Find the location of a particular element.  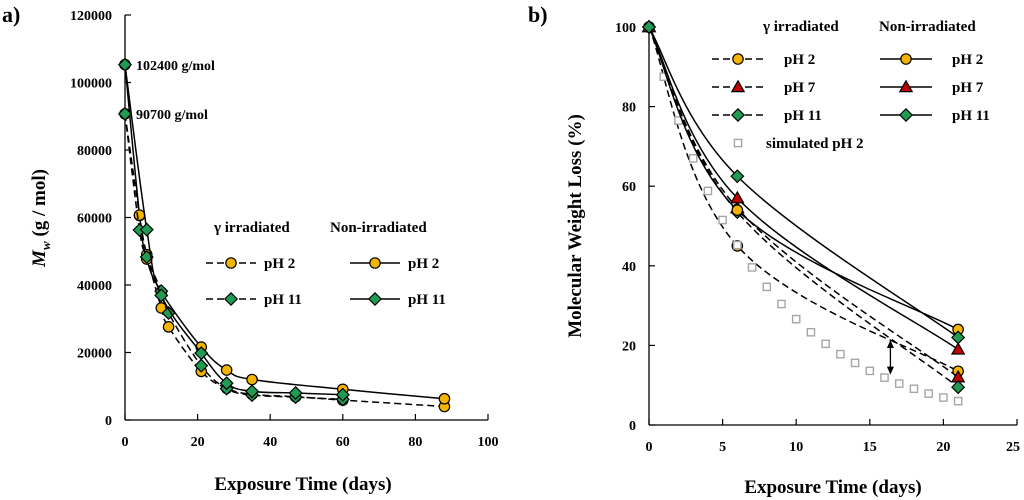

panel-b-x-tick-label: 20 is located at coordinates (943, 447).